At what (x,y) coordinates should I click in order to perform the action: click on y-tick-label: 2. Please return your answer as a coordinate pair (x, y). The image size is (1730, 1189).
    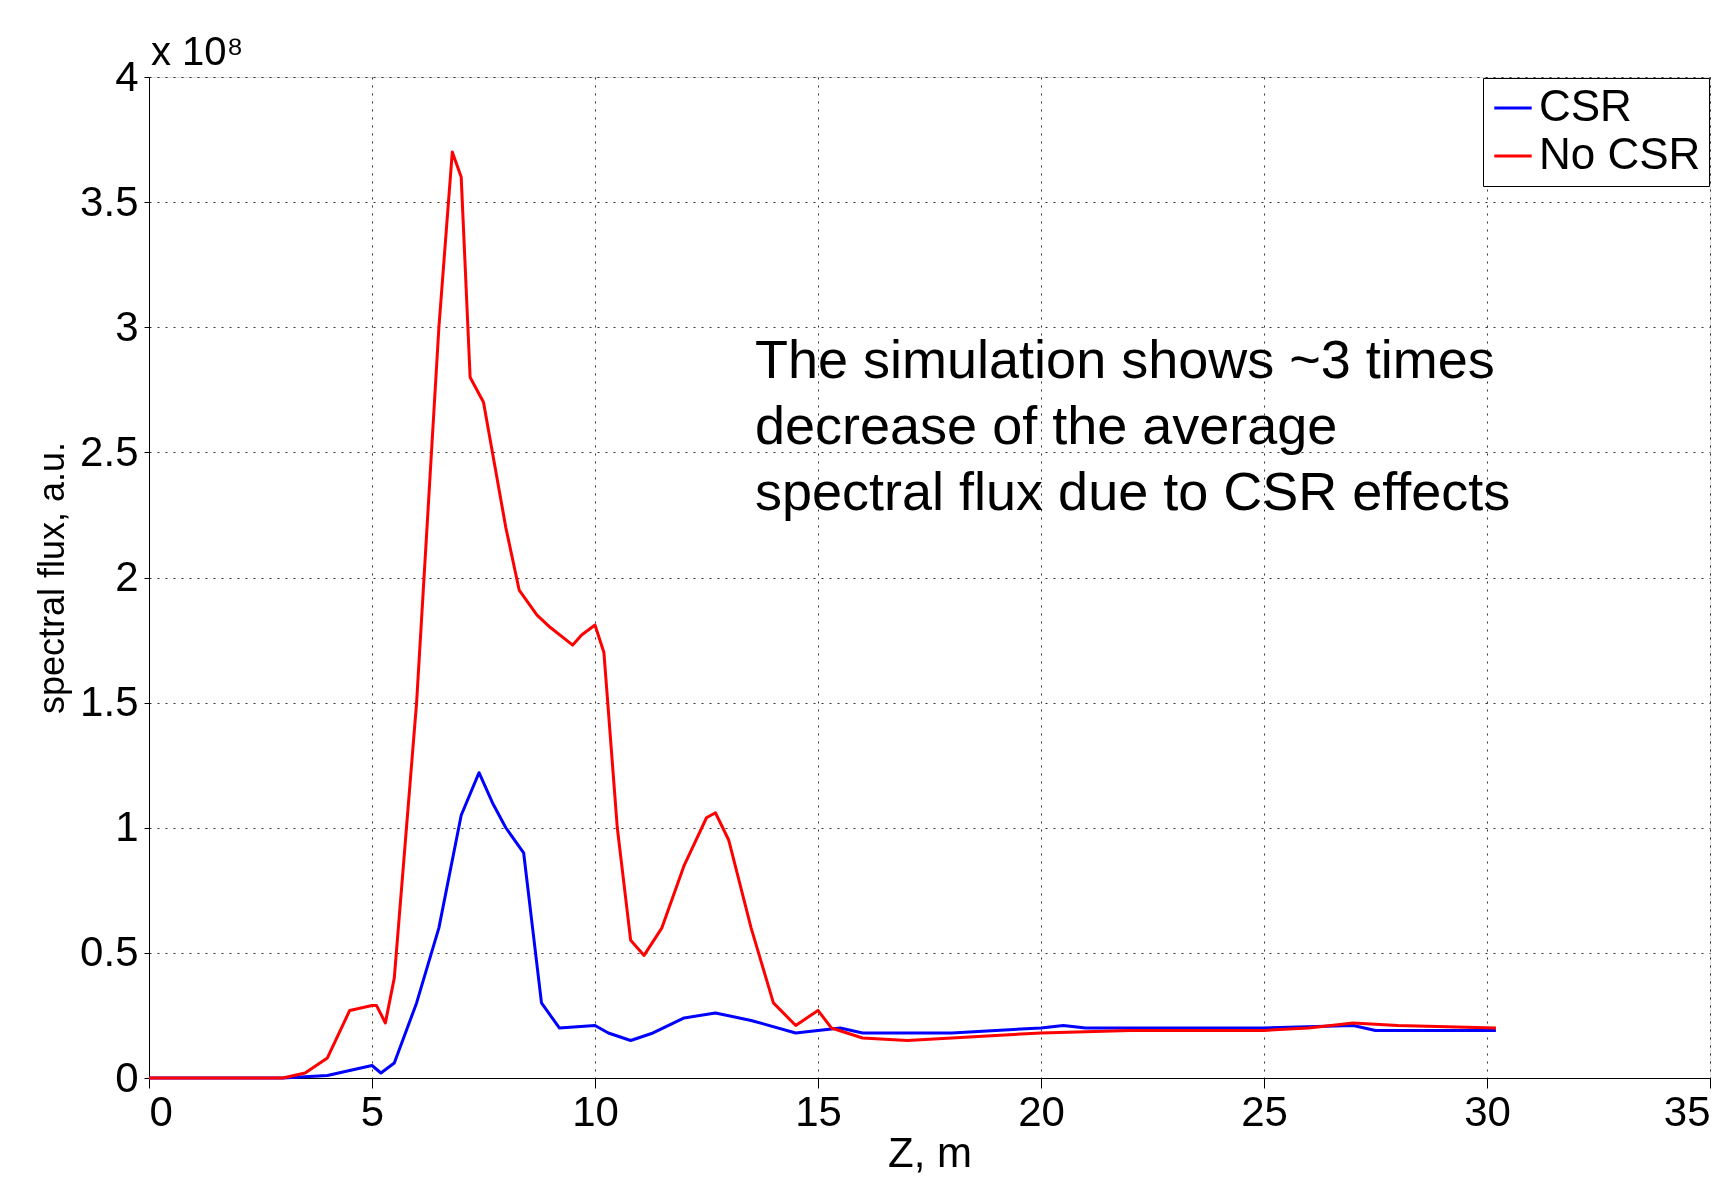
    Looking at the image, I should click on (127, 576).